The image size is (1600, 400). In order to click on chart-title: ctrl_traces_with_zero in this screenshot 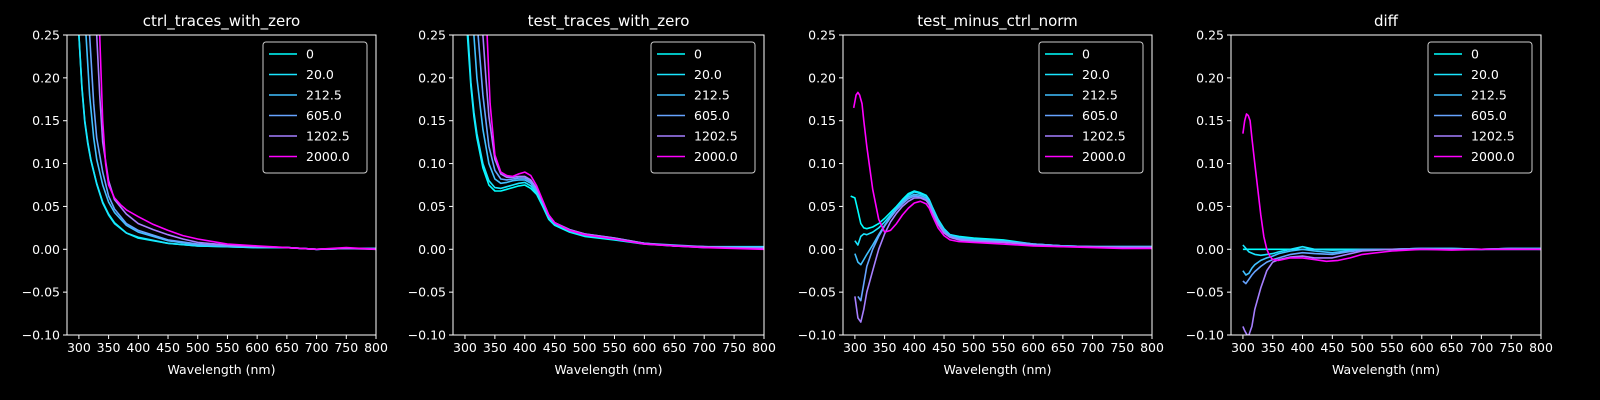, I will do `click(221, 21)`.